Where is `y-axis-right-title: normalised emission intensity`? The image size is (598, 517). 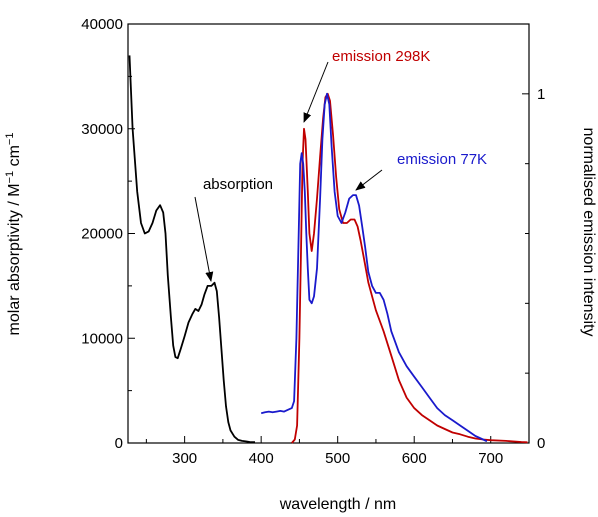 y-axis-right-title: normalised emission intensity is located at coordinates (588, 232).